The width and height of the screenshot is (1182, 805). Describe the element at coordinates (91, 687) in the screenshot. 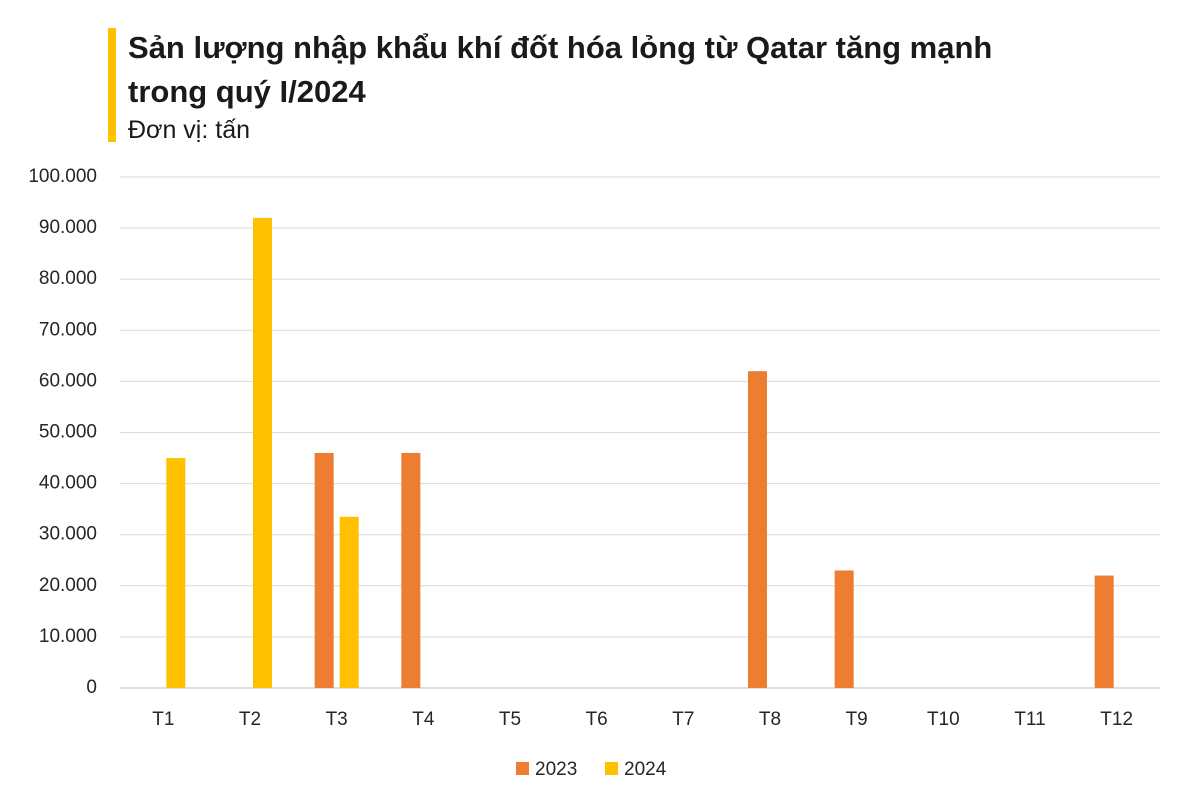

I see `y-tick-label: 0` at that location.